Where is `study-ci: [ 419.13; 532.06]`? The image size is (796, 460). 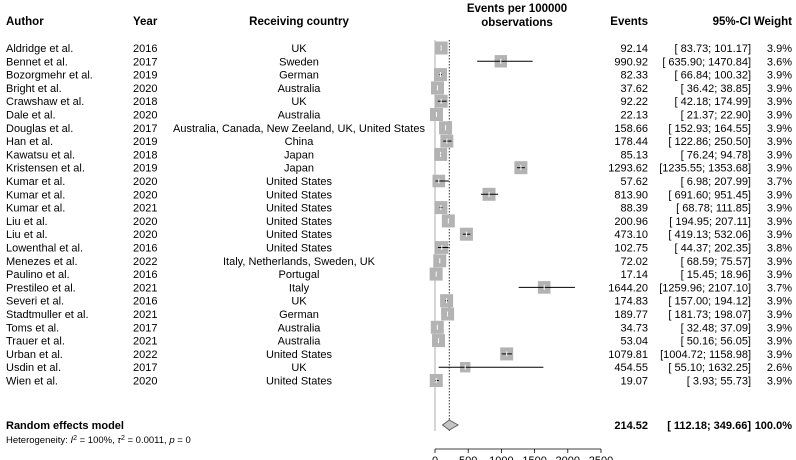
study-ci: [ 419.13; 532.06] is located at coordinates (709, 235).